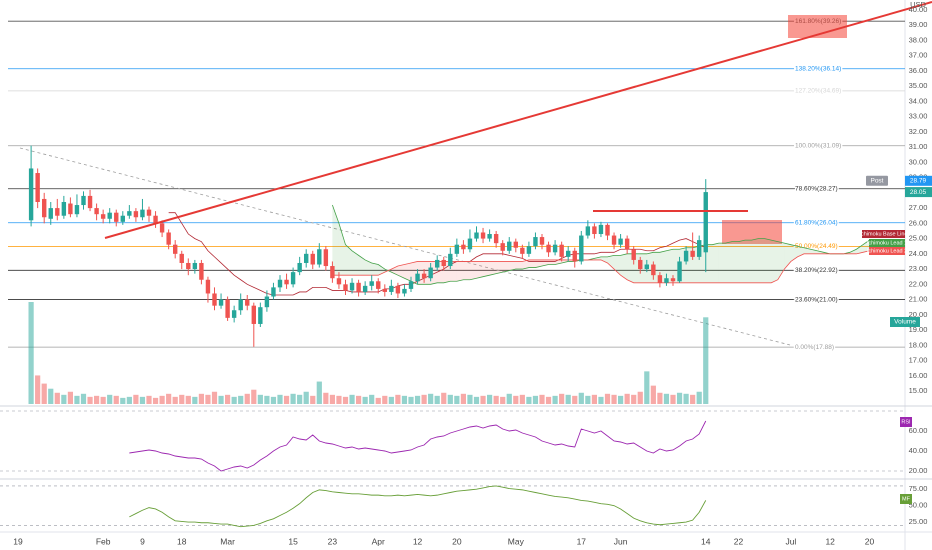  What do you see at coordinates (918, 192) in the screenshot?
I see `last-price-badge` at bounding box center [918, 192].